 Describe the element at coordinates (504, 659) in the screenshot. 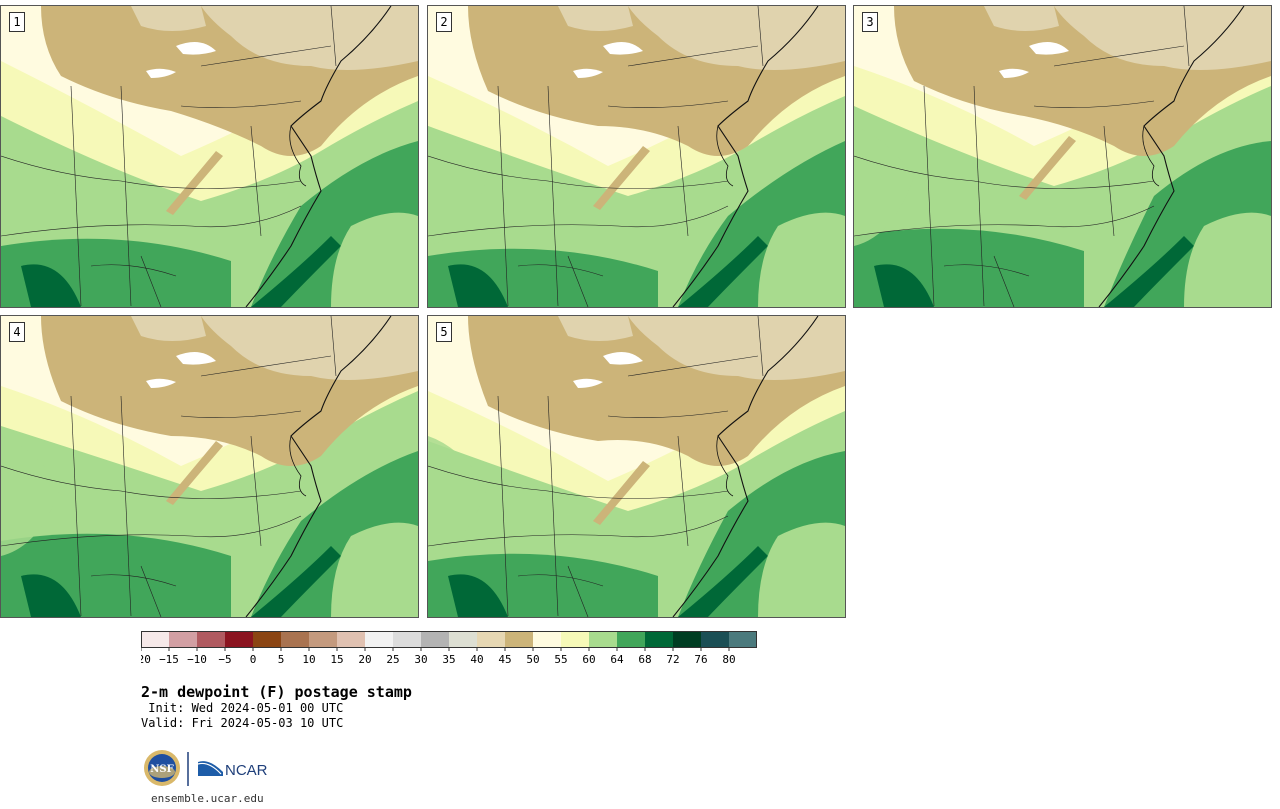

I see `colorbar-tick-label: 45` at that location.